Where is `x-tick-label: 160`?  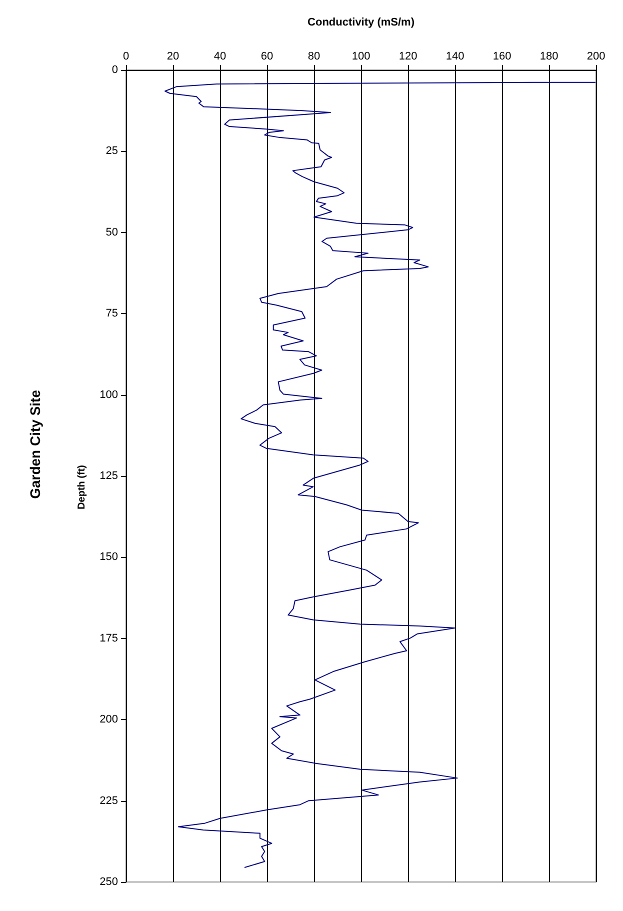 x-tick-label: 160 is located at coordinates (502, 56).